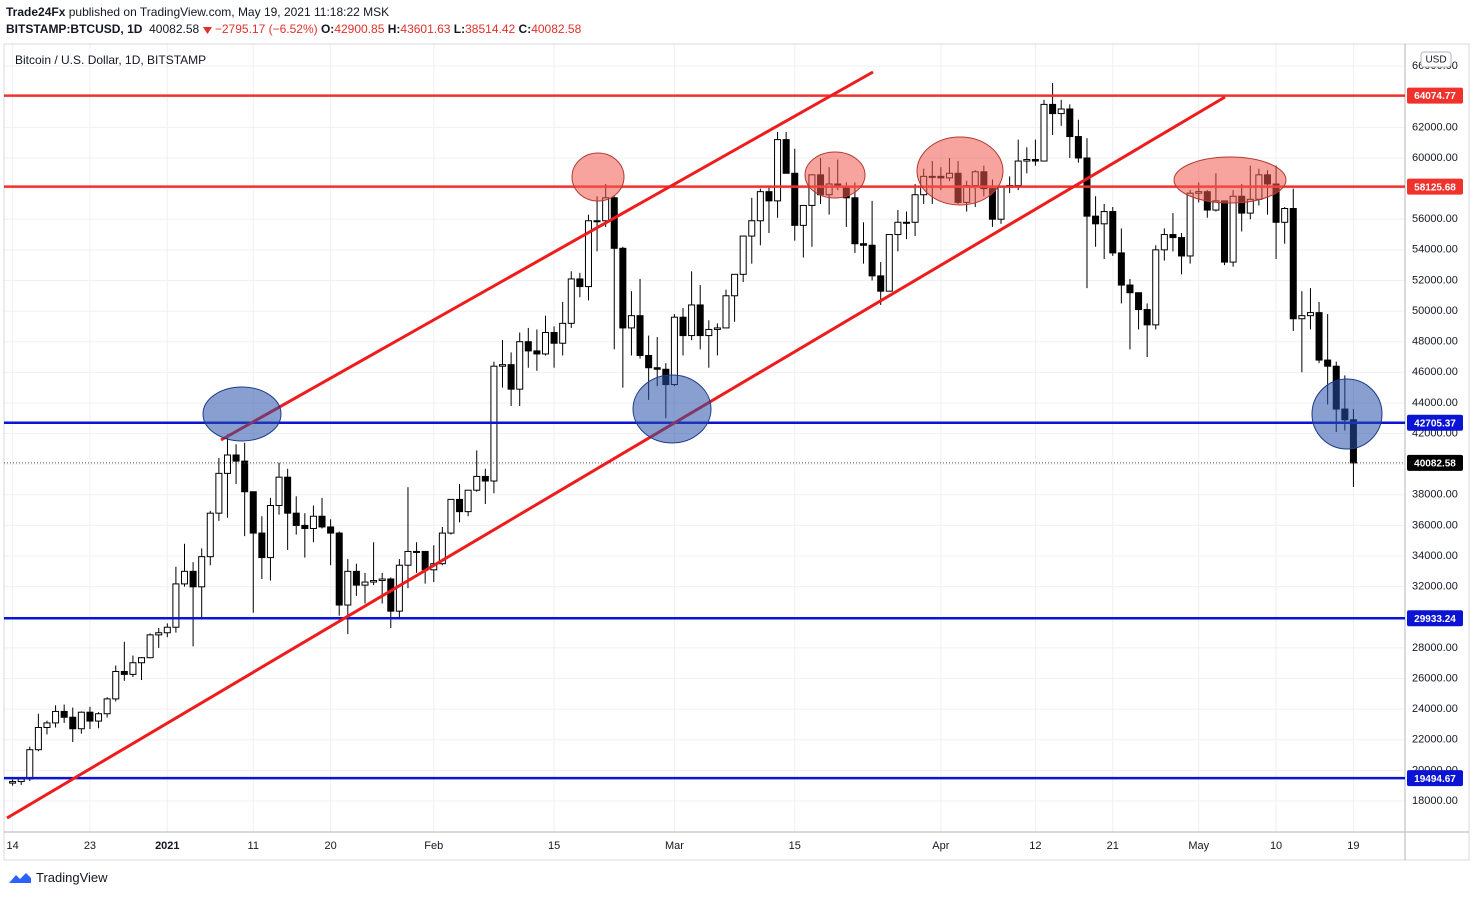 The image size is (1475, 897). I want to click on x-tick-label: Feb, so click(433, 846).